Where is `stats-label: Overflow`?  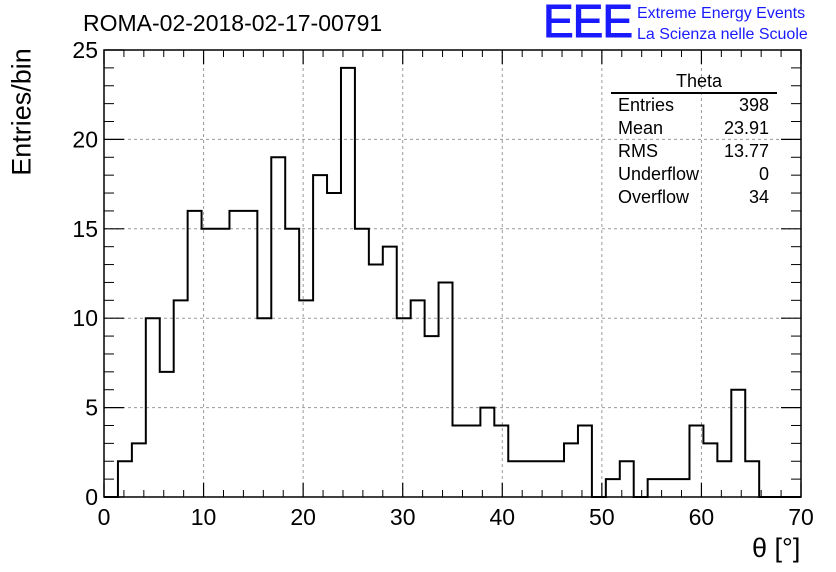 stats-label: Overflow is located at coordinates (654, 197).